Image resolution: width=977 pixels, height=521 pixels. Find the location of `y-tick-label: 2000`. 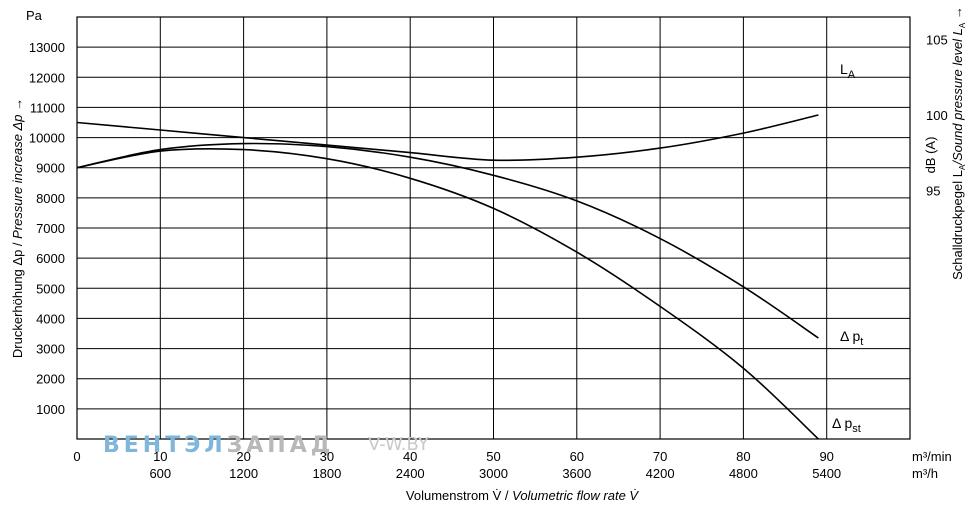

y-tick-label: 2000 is located at coordinates (50, 379).